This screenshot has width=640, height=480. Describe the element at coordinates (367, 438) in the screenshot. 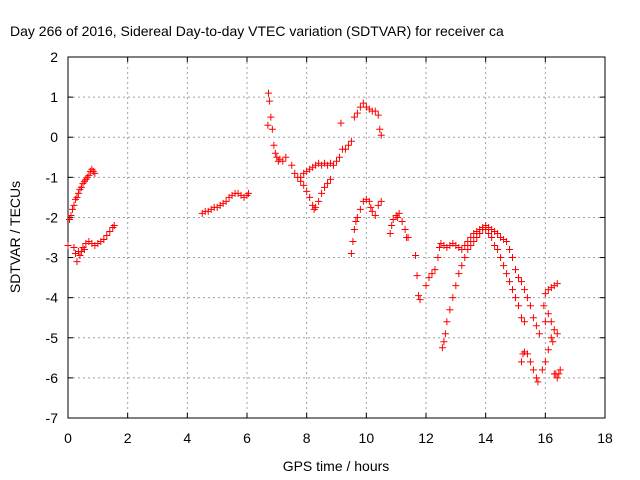

I see `x-tick-label: 10` at that location.